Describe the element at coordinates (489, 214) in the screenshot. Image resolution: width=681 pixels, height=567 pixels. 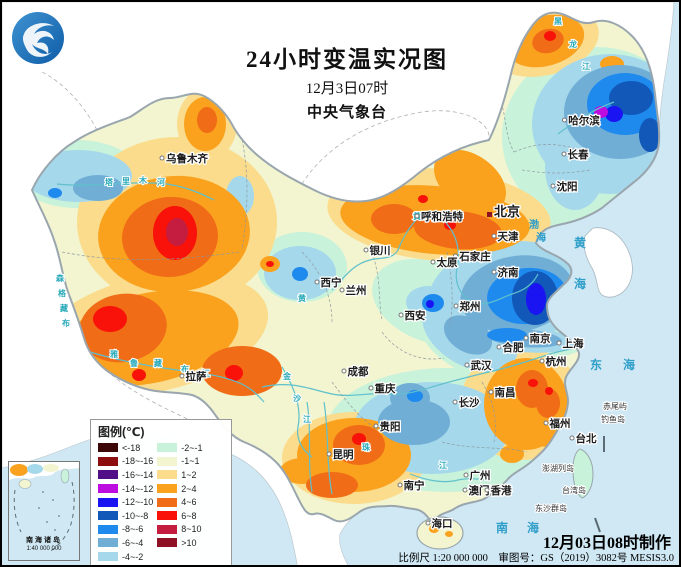
I see `capital-marker` at that location.